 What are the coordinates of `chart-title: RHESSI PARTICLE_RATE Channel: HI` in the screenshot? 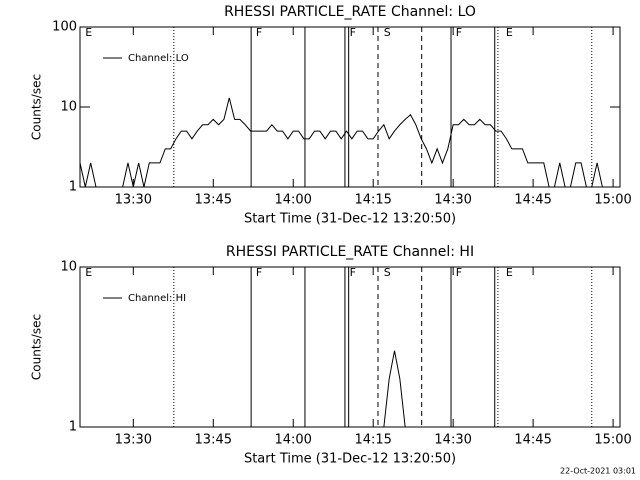 It's located at (350, 252).